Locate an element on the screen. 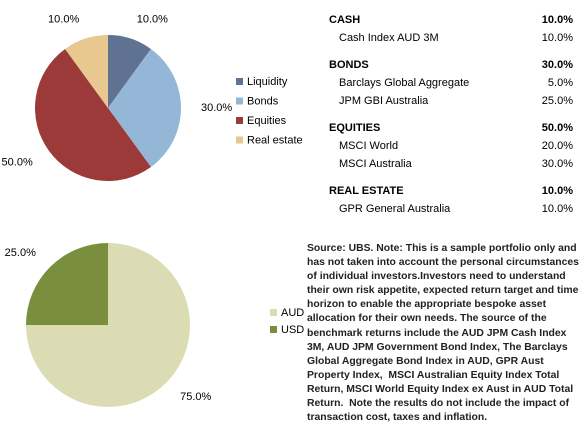  row-value: 5.0% is located at coordinates (560, 83).